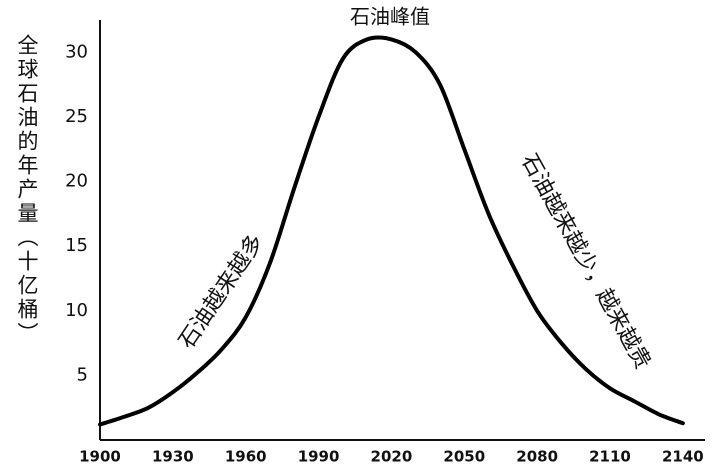 Image resolution: width=720 pixels, height=468 pixels. What do you see at coordinates (319, 457) in the screenshot?
I see `x-tick-label: 1990` at bounding box center [319, 457].